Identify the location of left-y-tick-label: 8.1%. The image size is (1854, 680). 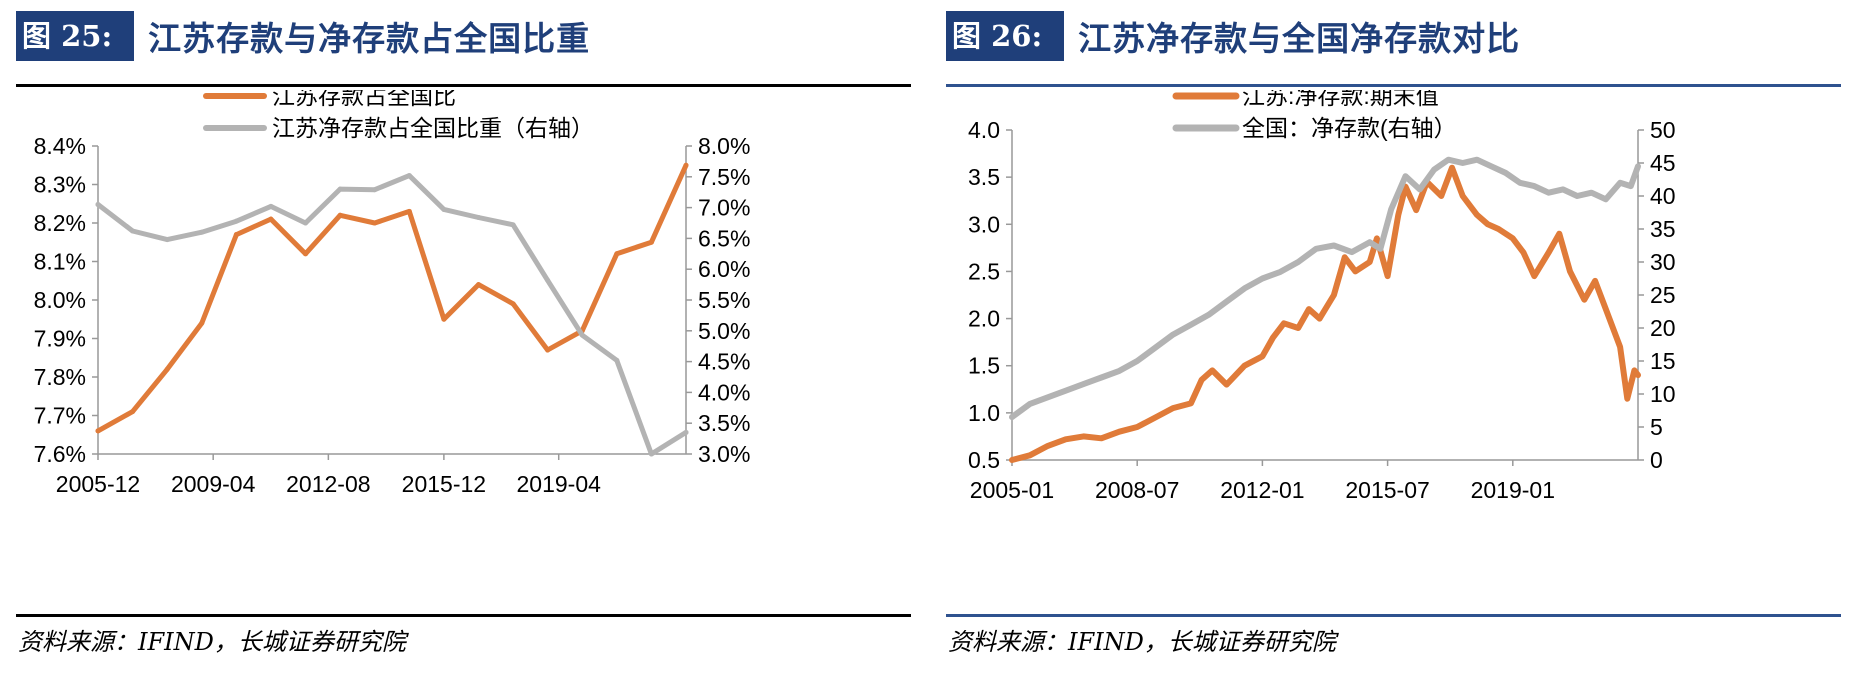
(60, 262).